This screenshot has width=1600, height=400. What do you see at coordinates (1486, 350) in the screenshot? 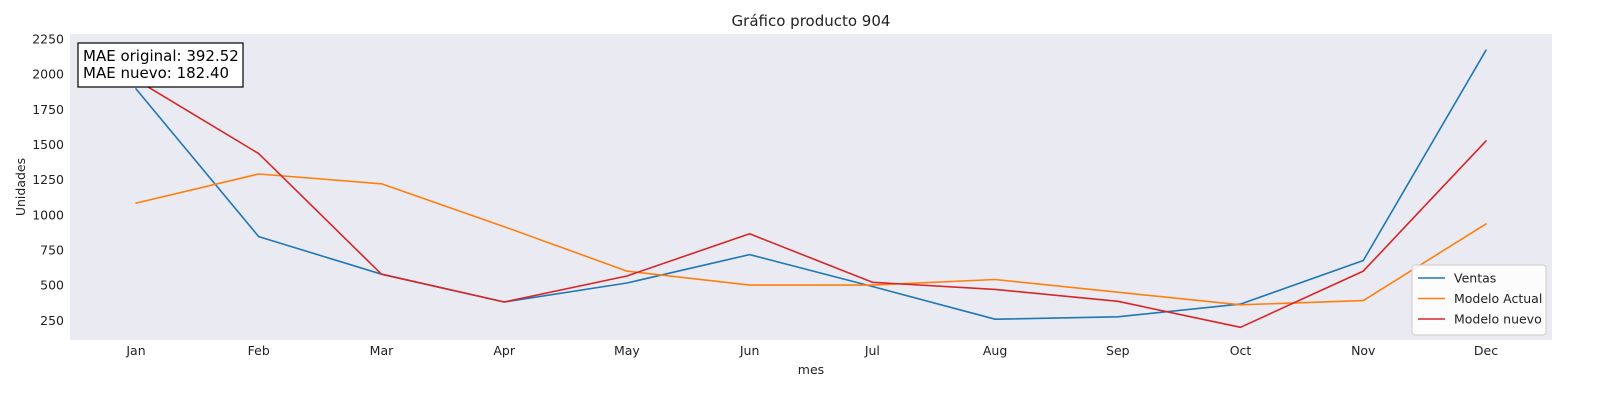
I see `x-tick-label: Dec` at bounding box center [1486, 350].